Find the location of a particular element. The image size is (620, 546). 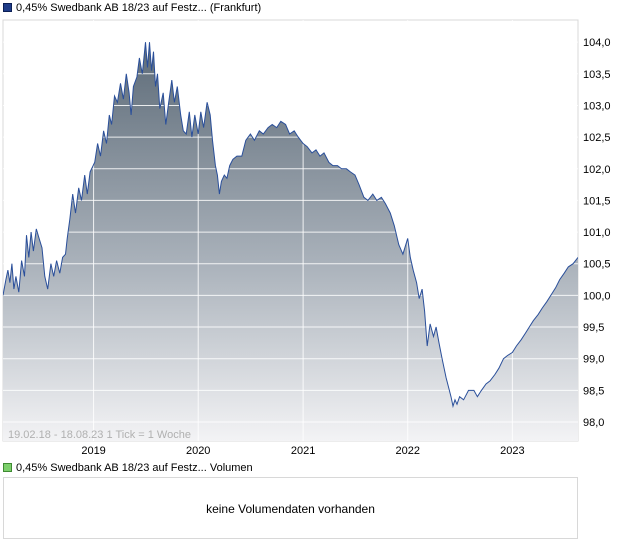

x-tick-label: 2020 is located at coordinates (198, 451).